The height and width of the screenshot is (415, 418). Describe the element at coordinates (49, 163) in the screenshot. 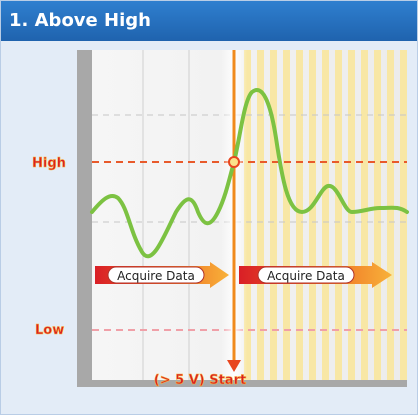

I see `high-level-label: High` at that location.